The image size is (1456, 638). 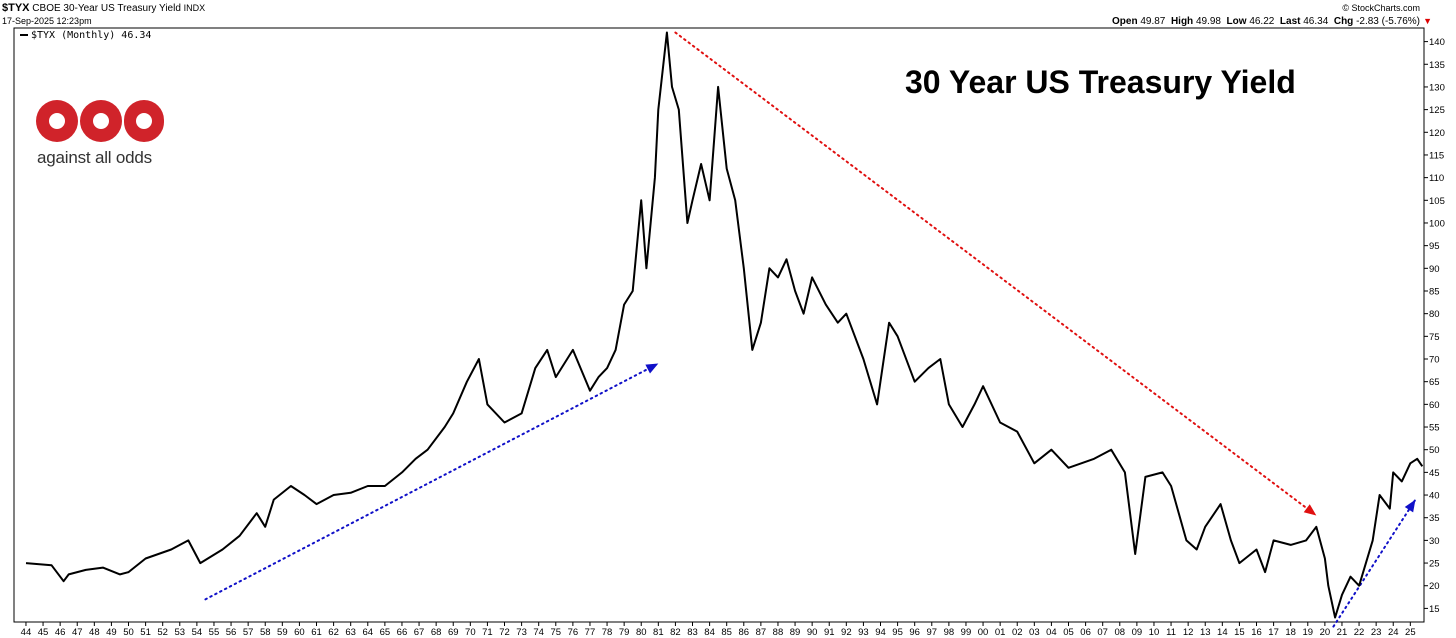 I want to click on x-tick-label: 72, so click(x=504, y=632).